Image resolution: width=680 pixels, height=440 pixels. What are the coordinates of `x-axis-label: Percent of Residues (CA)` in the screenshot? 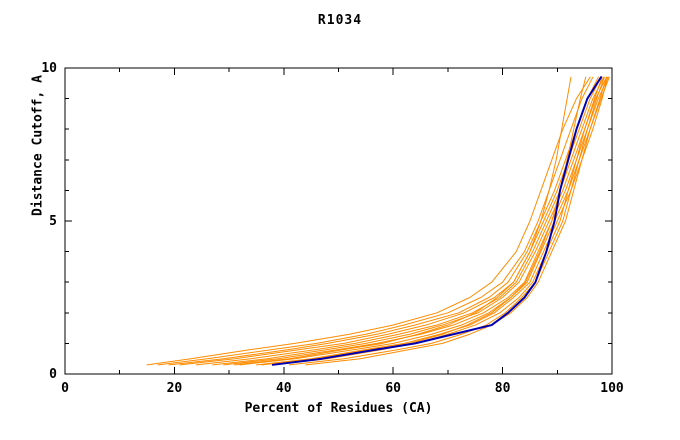 It's located at (338, 408).